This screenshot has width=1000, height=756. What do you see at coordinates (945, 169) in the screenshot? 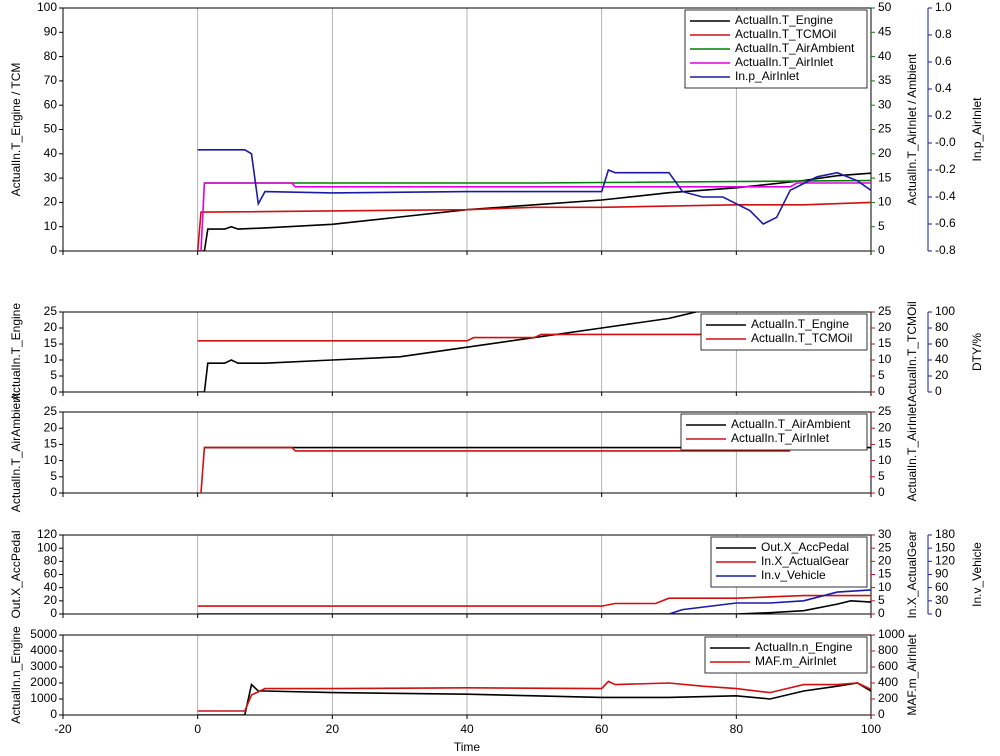
I see `y3-tick-label: -0.2` at bounding box center [945, 169].